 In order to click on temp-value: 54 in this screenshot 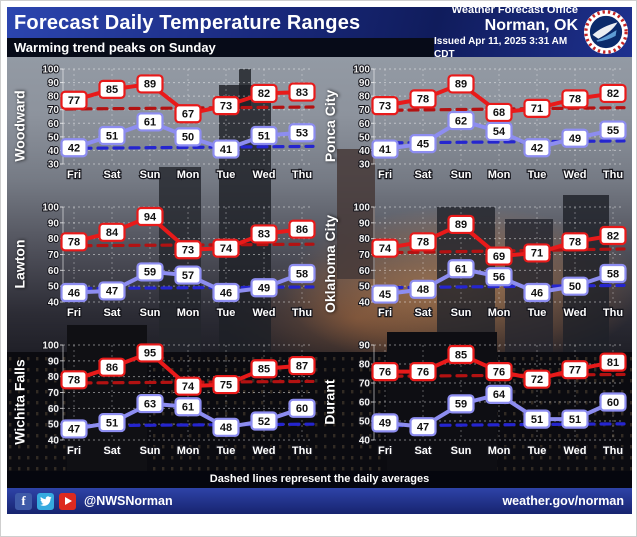, I will do `click(498, 132)`.